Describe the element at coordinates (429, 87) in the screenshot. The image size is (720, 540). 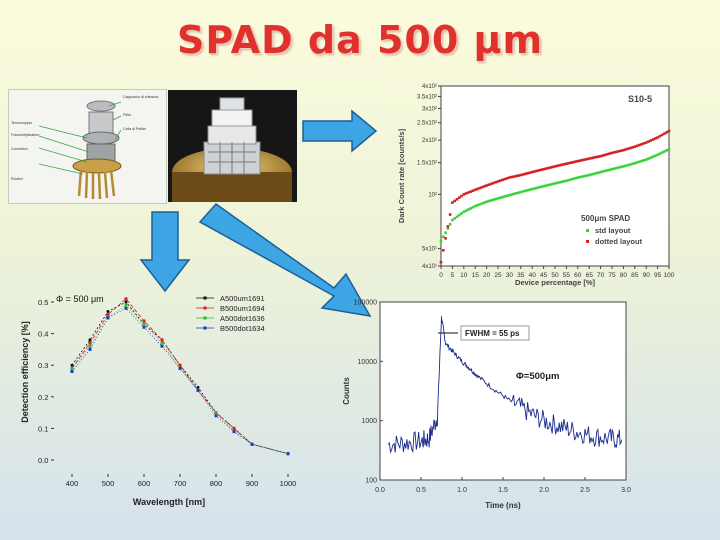
I see `y-tick-label: 4x10²` at that location.